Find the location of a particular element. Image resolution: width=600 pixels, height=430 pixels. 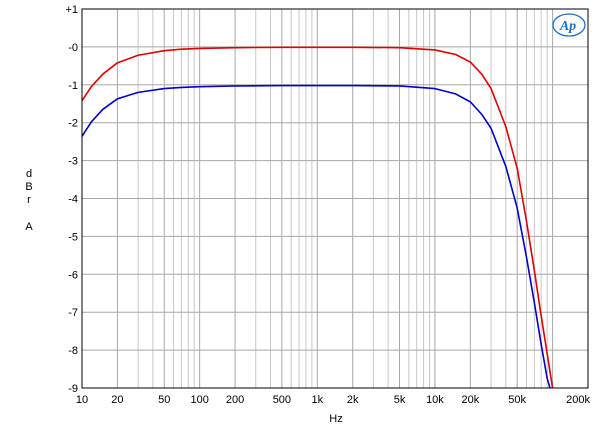

y-tick-labels: +1 -0 -1 -2 -3 -4 -5 -6 -7 -8 -9 is located at coordinates (71, 199).